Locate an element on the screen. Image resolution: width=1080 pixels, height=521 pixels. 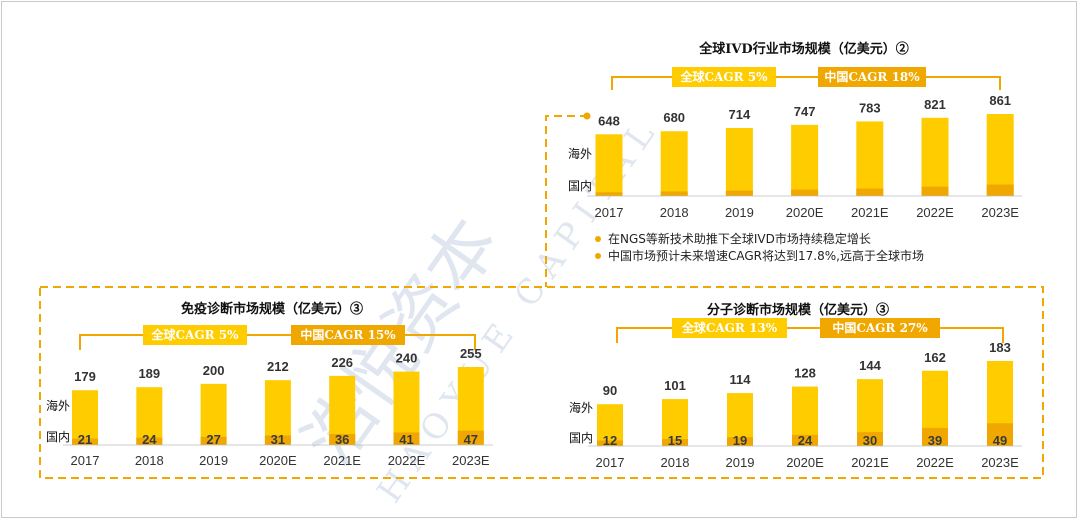
immuno-domestic-label: 27 is located at coordinates (213, 439).